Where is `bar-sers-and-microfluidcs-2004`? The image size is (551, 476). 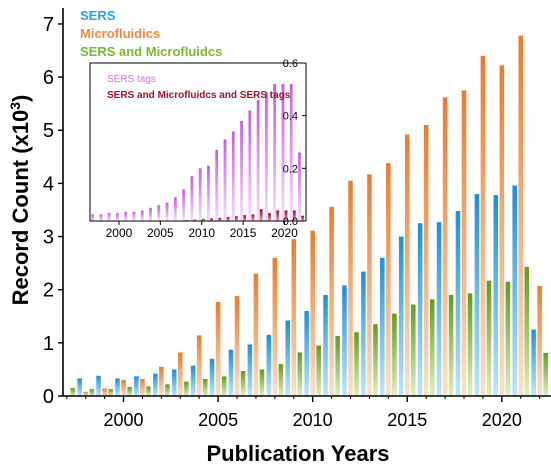
bar-sers-and-microfluidcs-2004 is located at coordinates (205, 387).